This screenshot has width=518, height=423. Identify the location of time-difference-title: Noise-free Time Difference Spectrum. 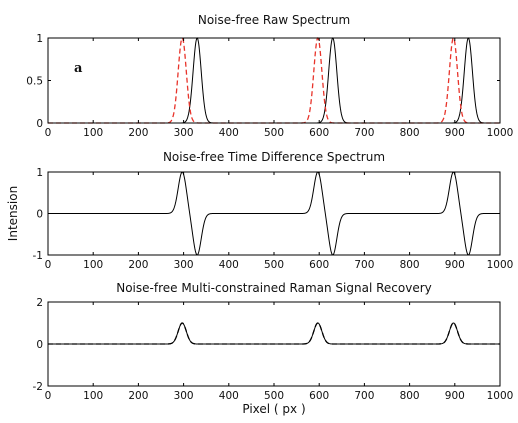
(274, 157).